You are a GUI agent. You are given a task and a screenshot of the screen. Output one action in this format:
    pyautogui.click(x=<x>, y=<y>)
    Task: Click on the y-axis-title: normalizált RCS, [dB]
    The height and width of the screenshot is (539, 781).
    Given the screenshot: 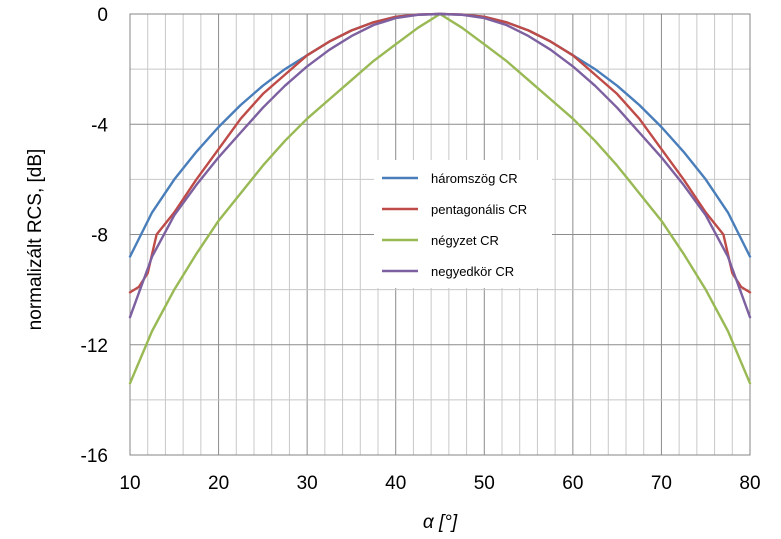 What is the action you would take?
    pyautogui.click(x=35, y=240)
    